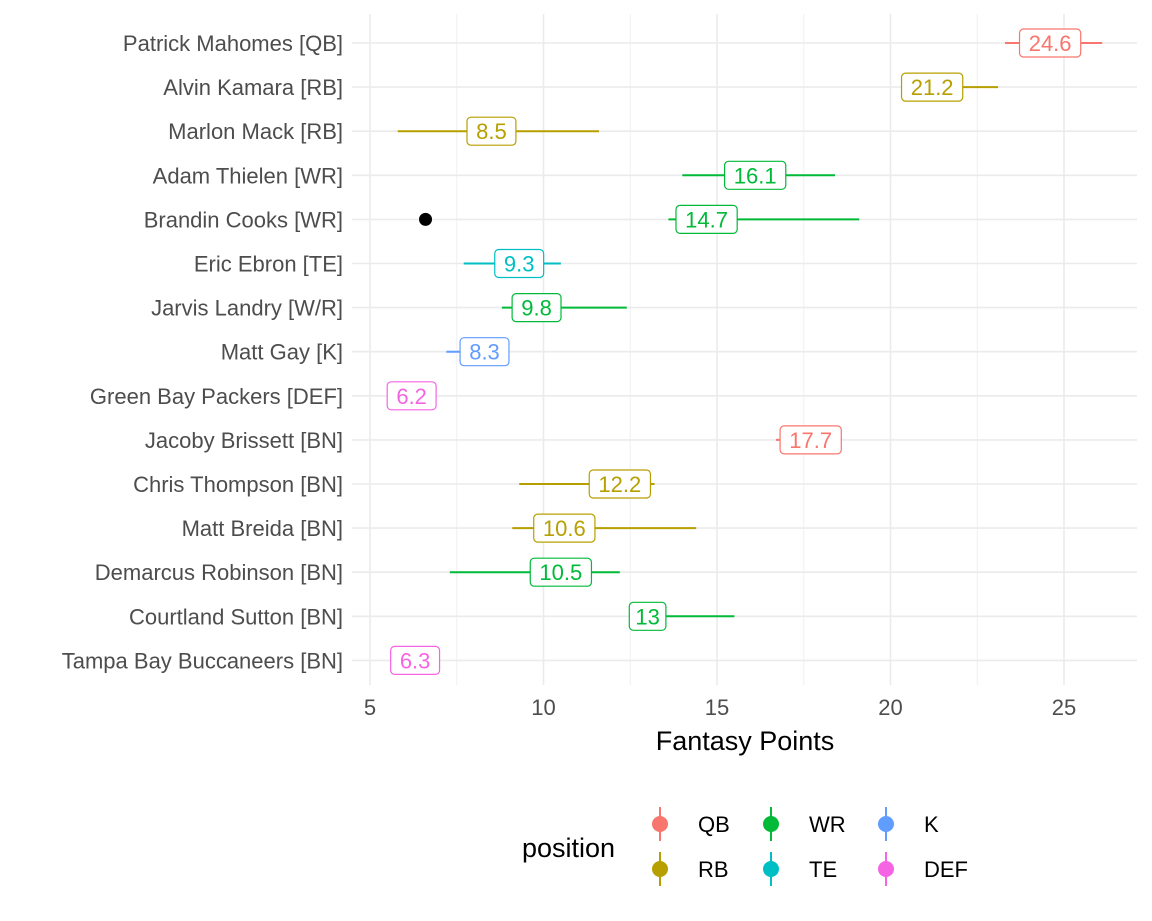 This screenshot has height=921, width=1152. Describe the element at coordinates (243, 219) in the screenshot. I see `y-tick-label: Brandin Cooks [WR]` at that location.